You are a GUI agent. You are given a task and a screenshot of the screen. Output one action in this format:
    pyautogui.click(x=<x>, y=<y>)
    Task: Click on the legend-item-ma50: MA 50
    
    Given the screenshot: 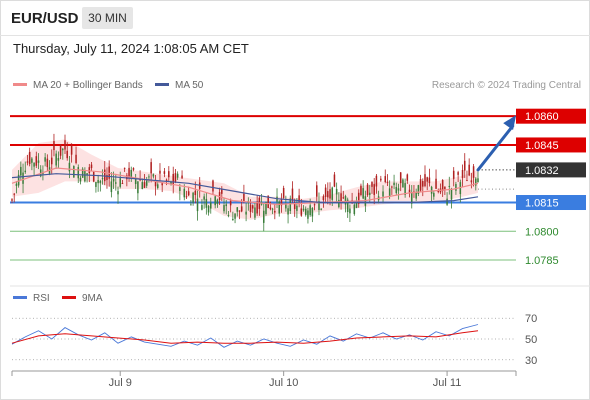 What is the action you would take?
    pyautogui.click(x=179, y=86)
    